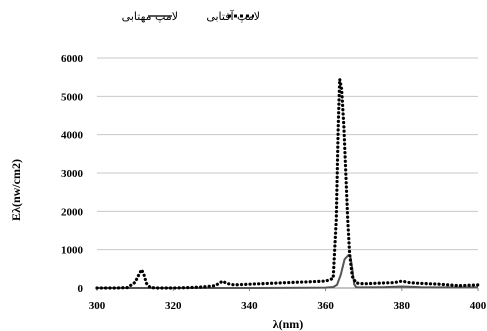 This screenshot has height=331, width=487. I want to click on y-tick-label: 2000, so click(72, 212).